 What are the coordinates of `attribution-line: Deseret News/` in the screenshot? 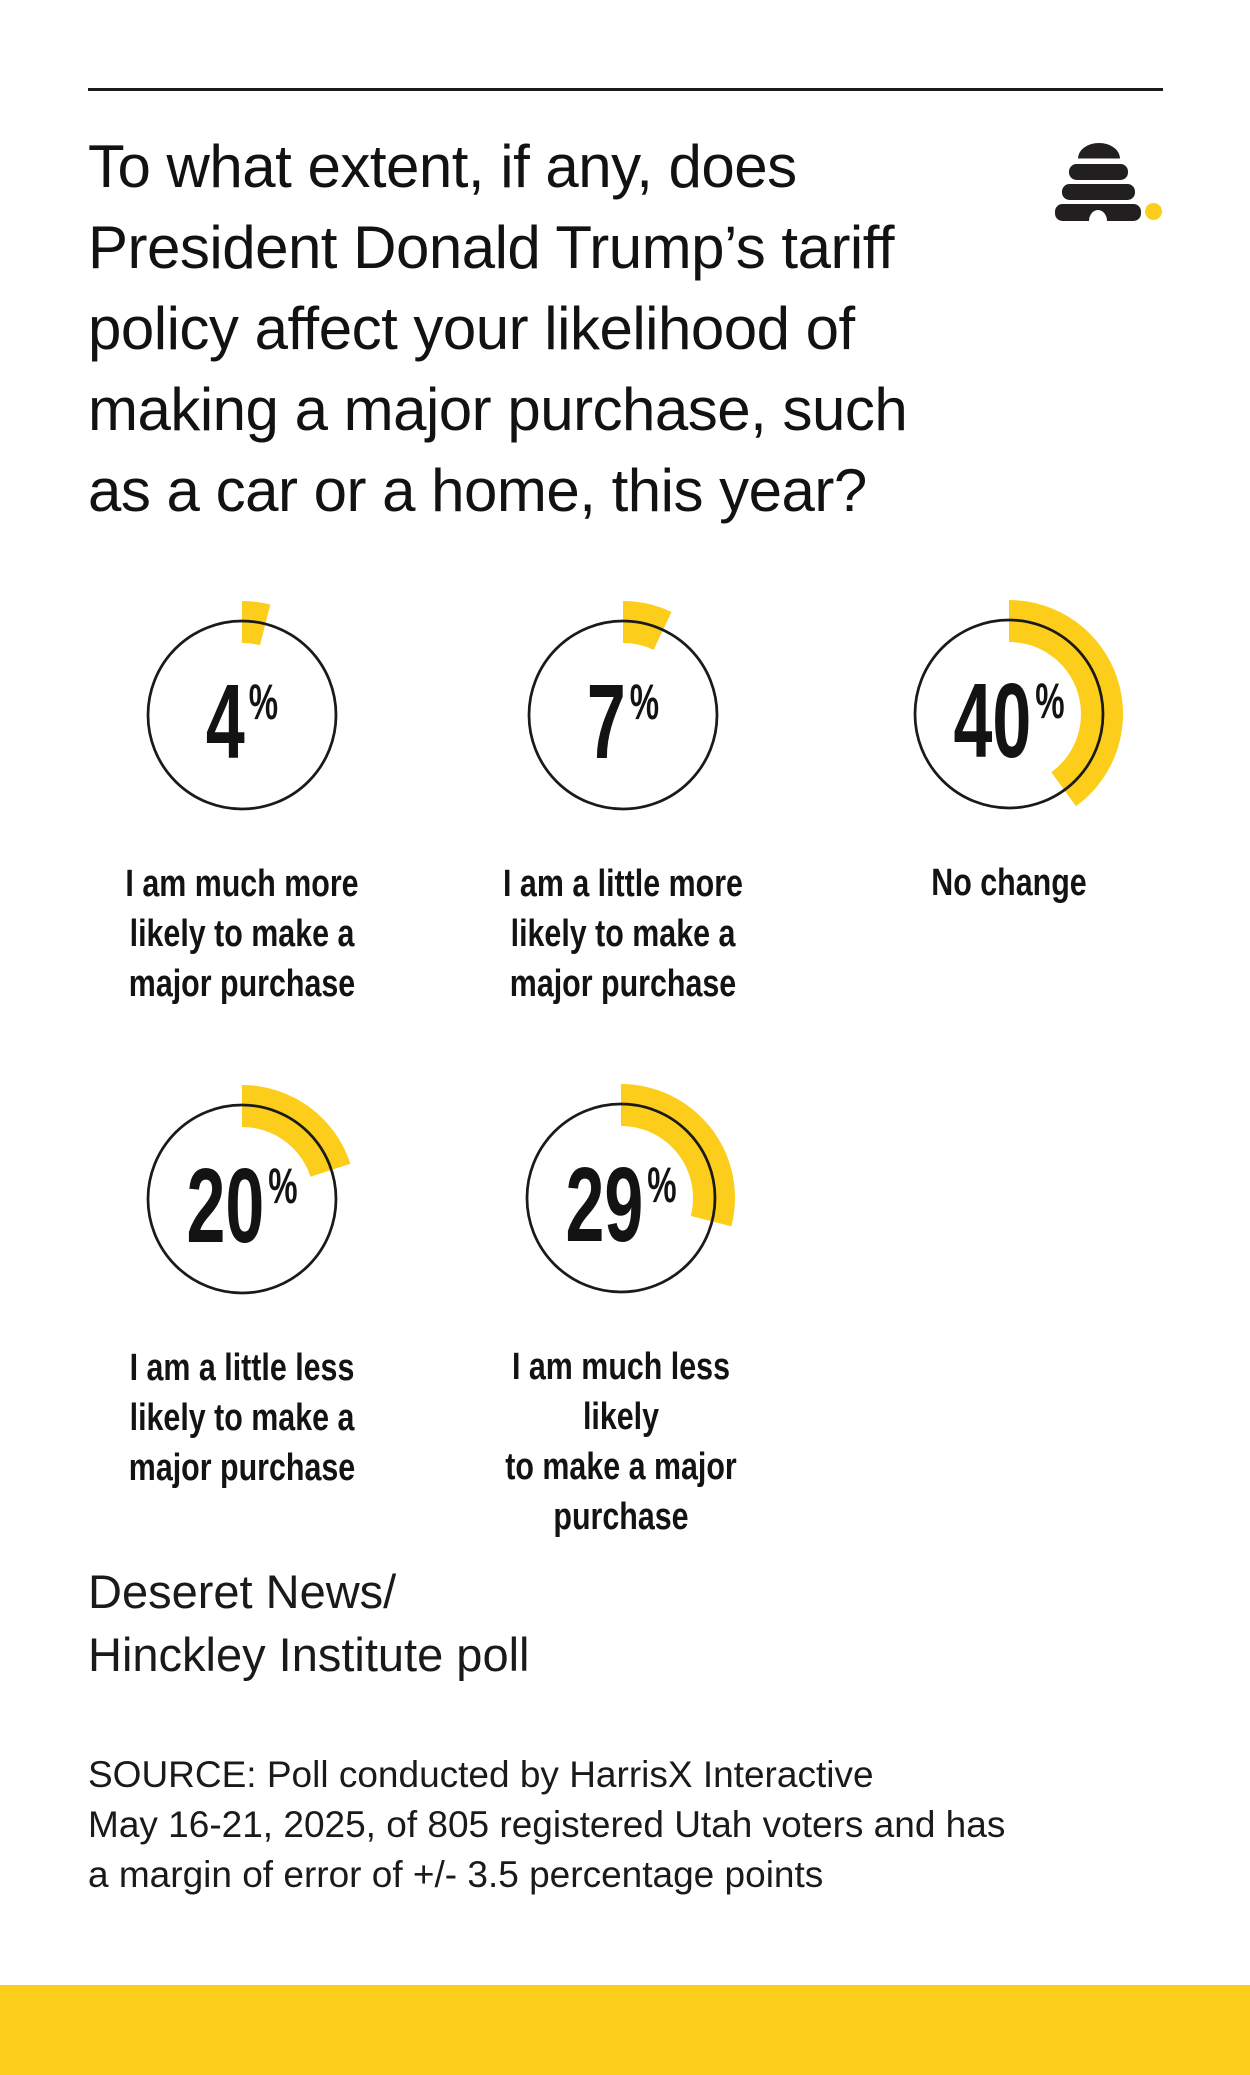 It's located at (242, 1591).